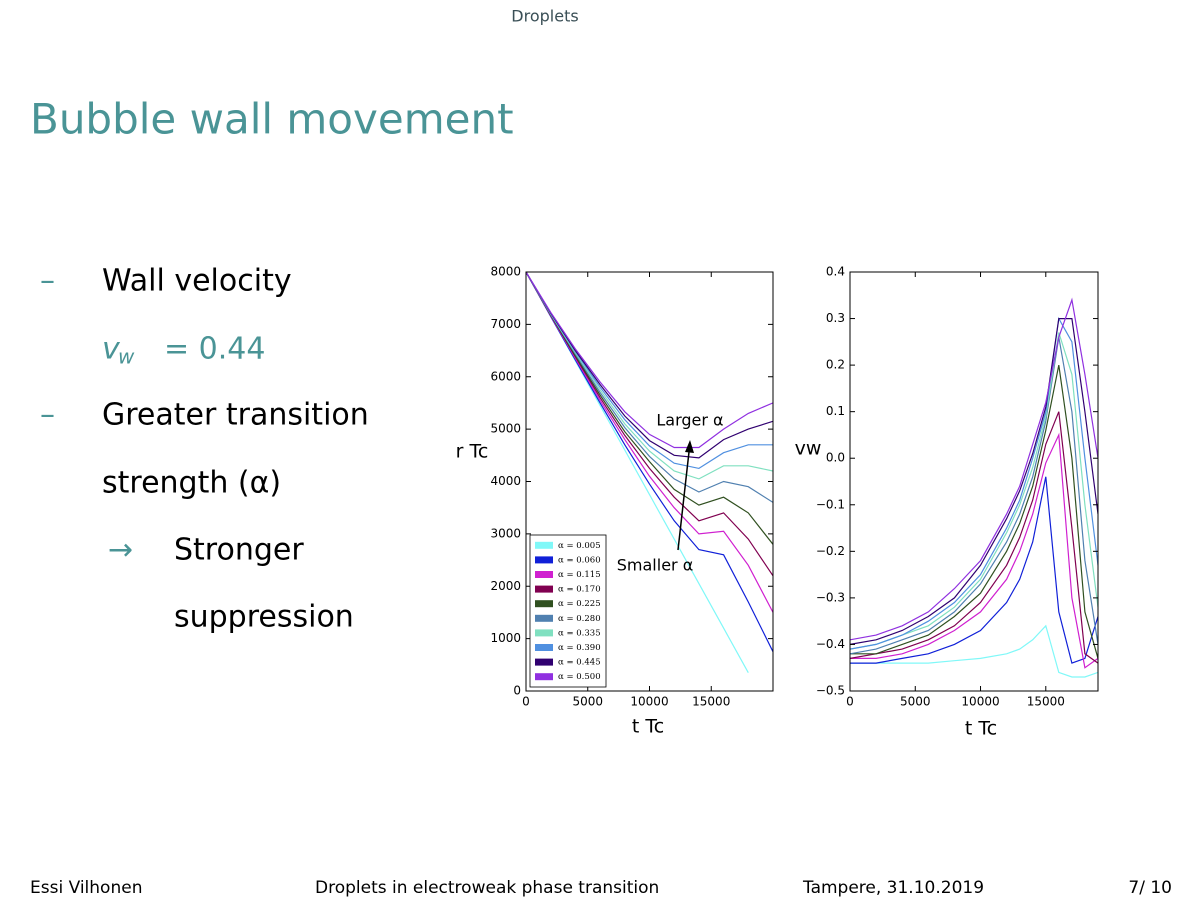  What do you see at coordinates (579, 575) in the screenshot?
I see `legend-label: α = 0.115` at bounding box center [579, 575].